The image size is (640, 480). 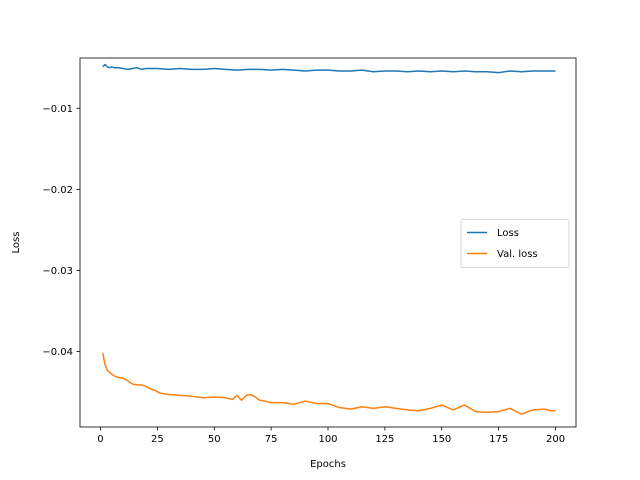 I want to click on x-tick-label: 75, so click(x=271, y=439).